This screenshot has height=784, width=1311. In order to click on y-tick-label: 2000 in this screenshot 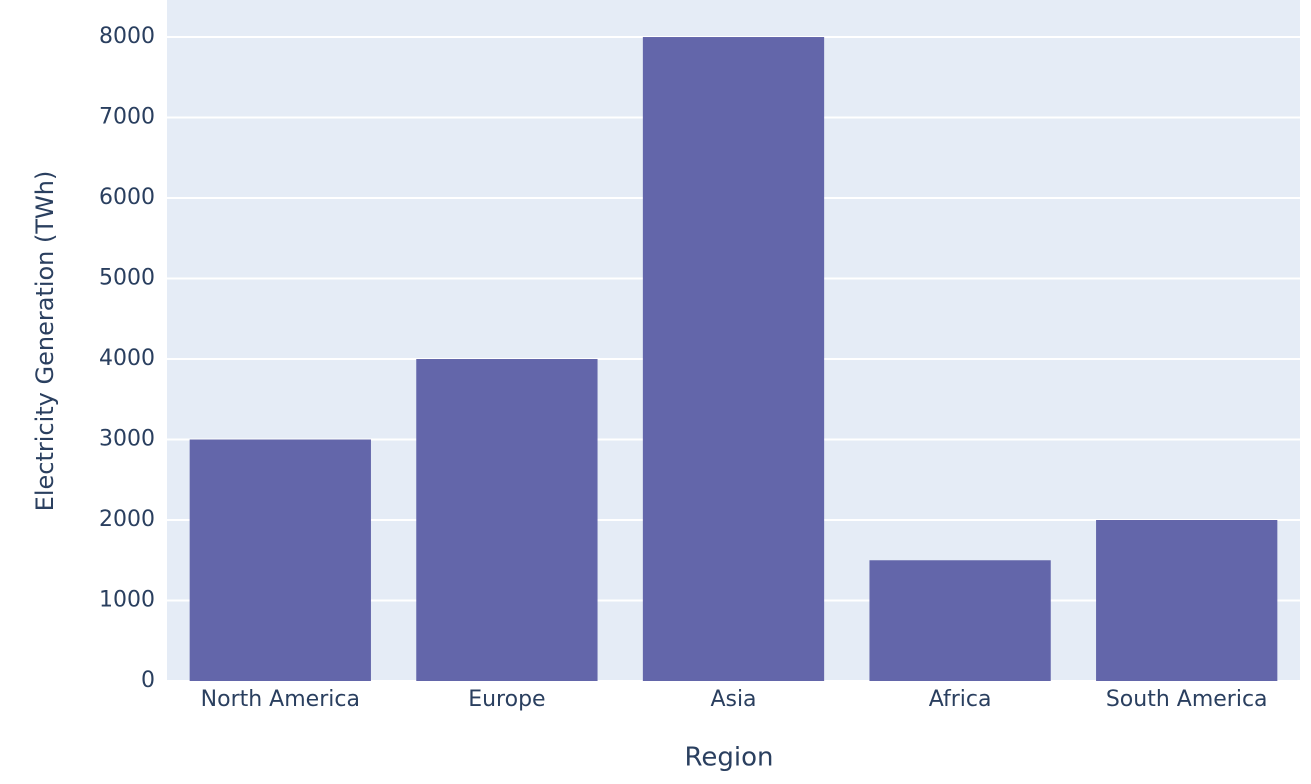, I will do `click(127, 519)`.